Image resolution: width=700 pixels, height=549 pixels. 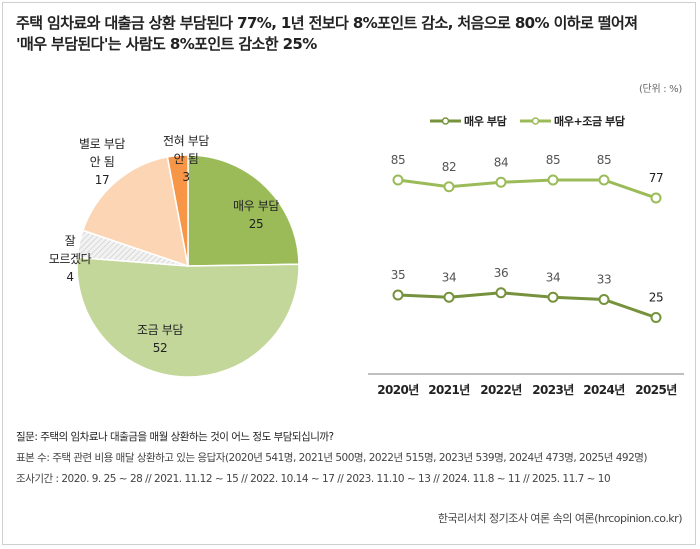 I want to click on legend-item-1: 매우 부담, so click(x=468, y=121).